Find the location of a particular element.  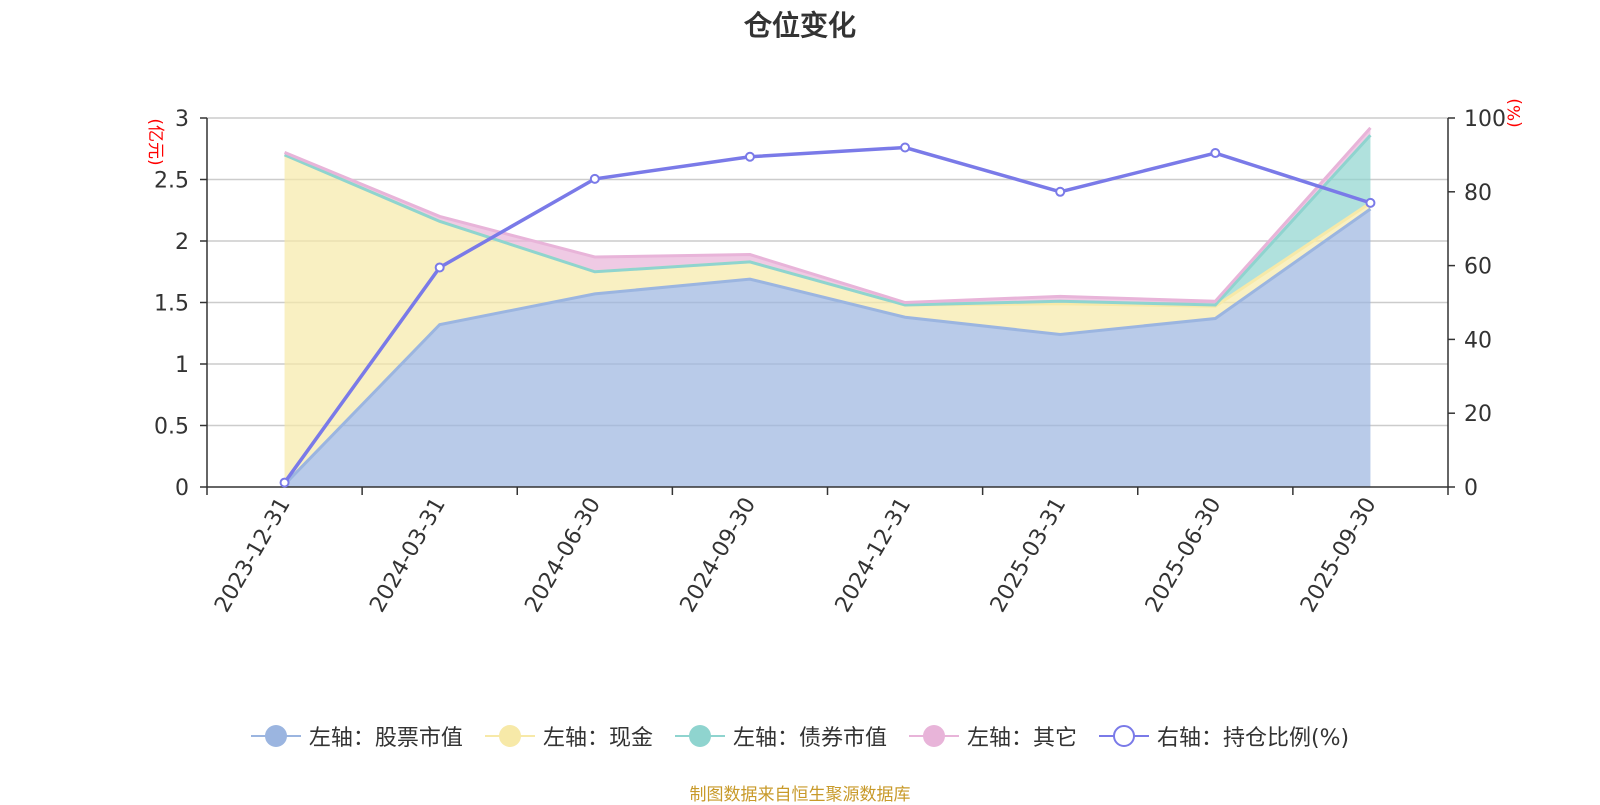

x-axis-tick-label: 2024-12-31 is located at coordinates (874, 555).